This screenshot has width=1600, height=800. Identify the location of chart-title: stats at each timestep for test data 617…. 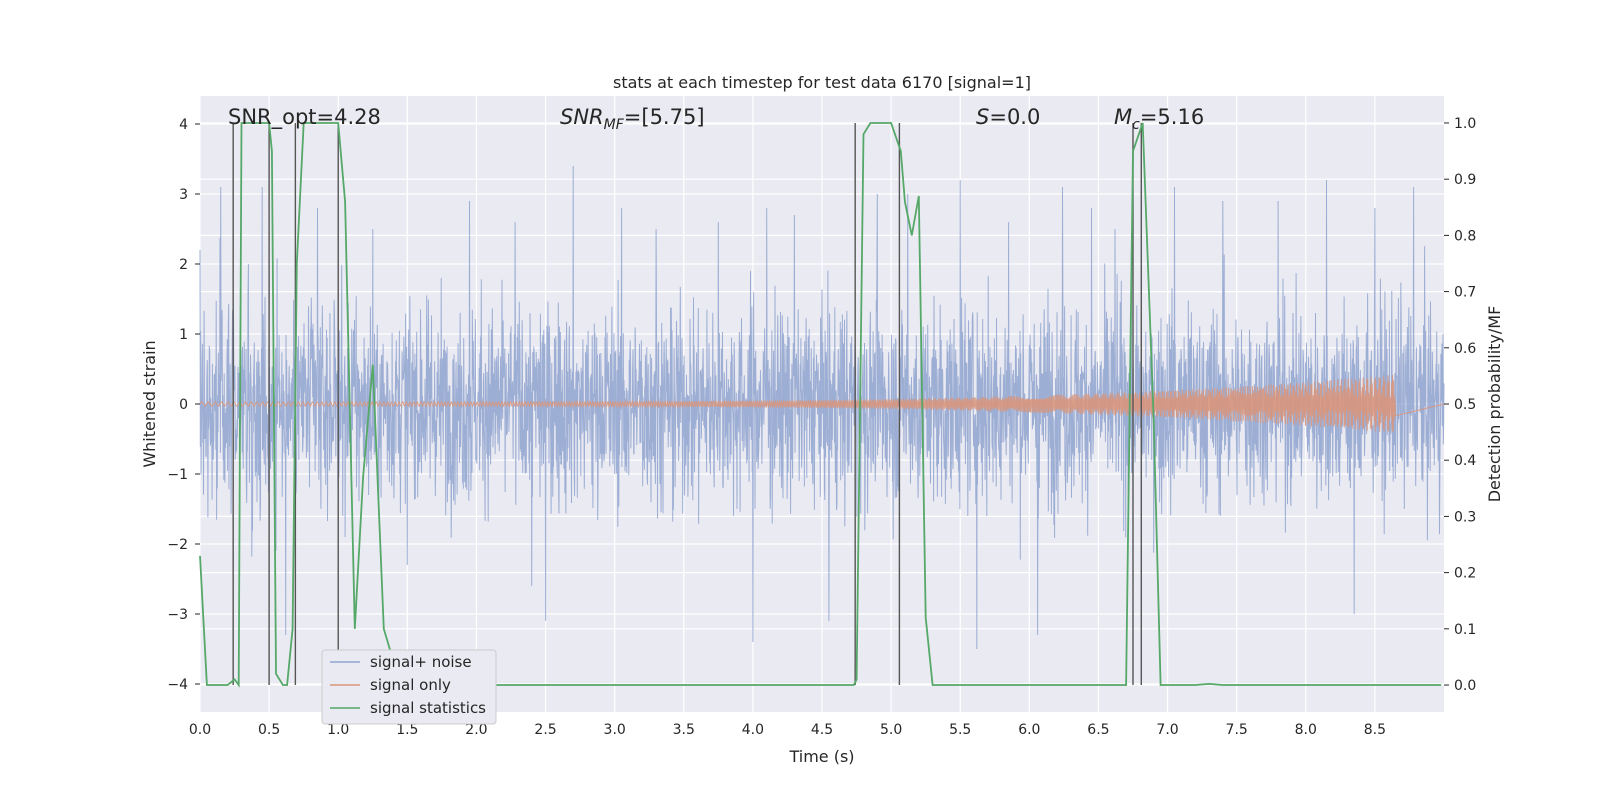
(822, 82).